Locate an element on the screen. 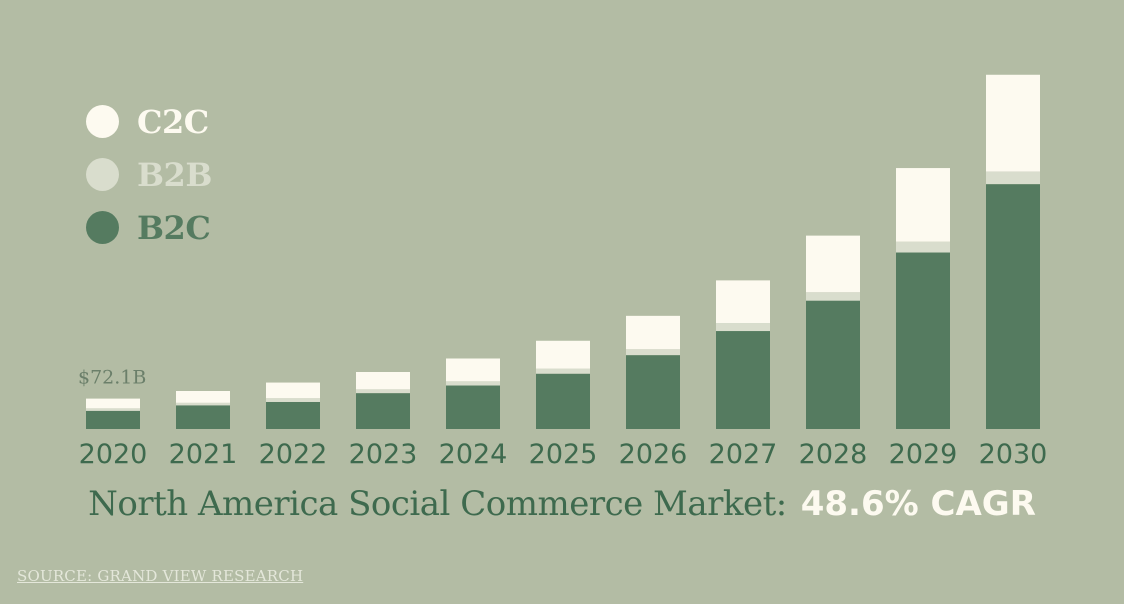 This screenshot has height=604, width=1124. legend-label-b2b: B2B is located at coordinates (174, 174).